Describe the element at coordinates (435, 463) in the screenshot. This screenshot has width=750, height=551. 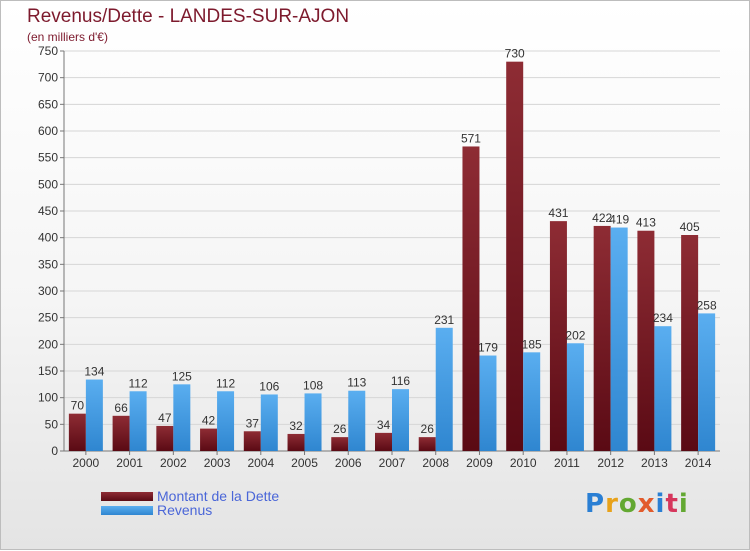
I see `x-tick-label: 2008` at that location.